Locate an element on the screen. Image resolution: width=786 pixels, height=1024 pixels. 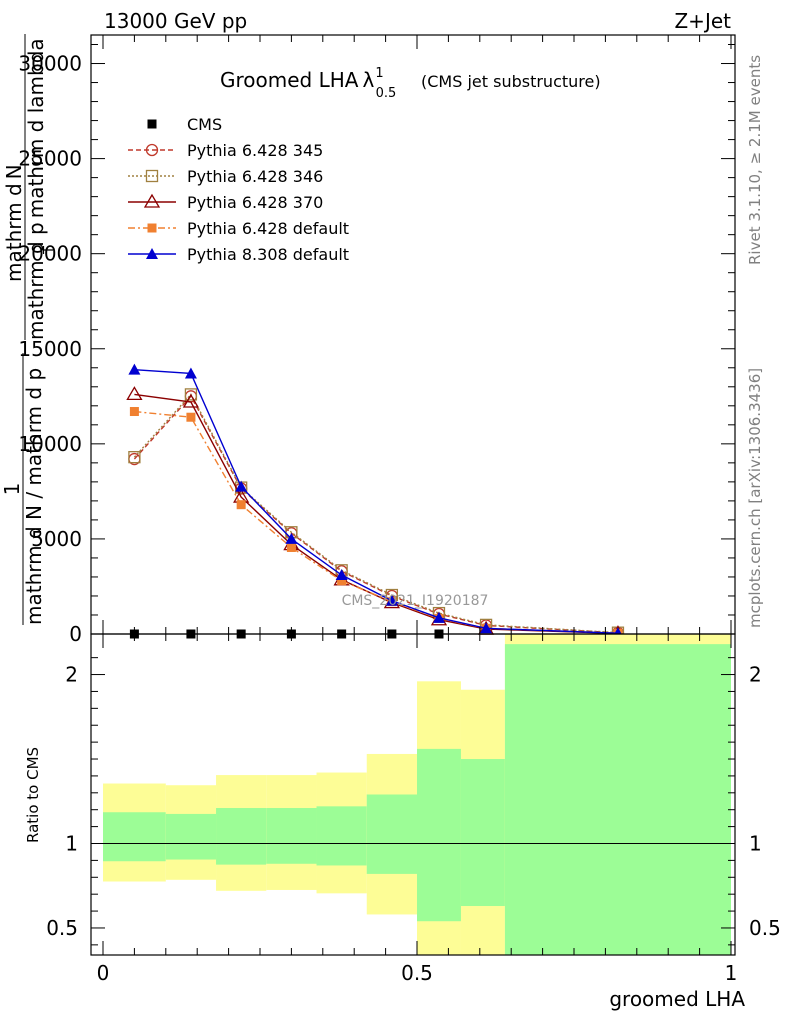
ratio-ytick-label-left-0: 0.5 is located at coordinates (62, 928).